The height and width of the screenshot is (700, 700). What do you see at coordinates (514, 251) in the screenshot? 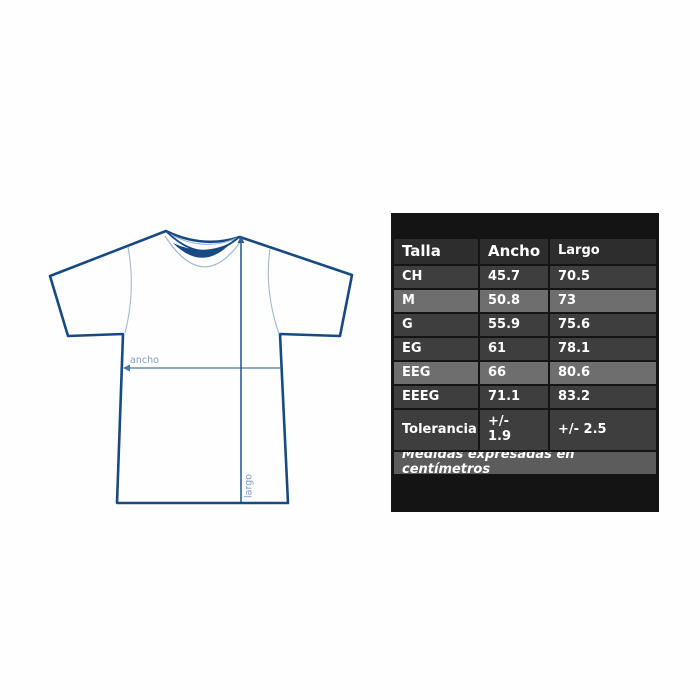
I see `column-header-ancho: Ancho` at bounding box center [514, 251].